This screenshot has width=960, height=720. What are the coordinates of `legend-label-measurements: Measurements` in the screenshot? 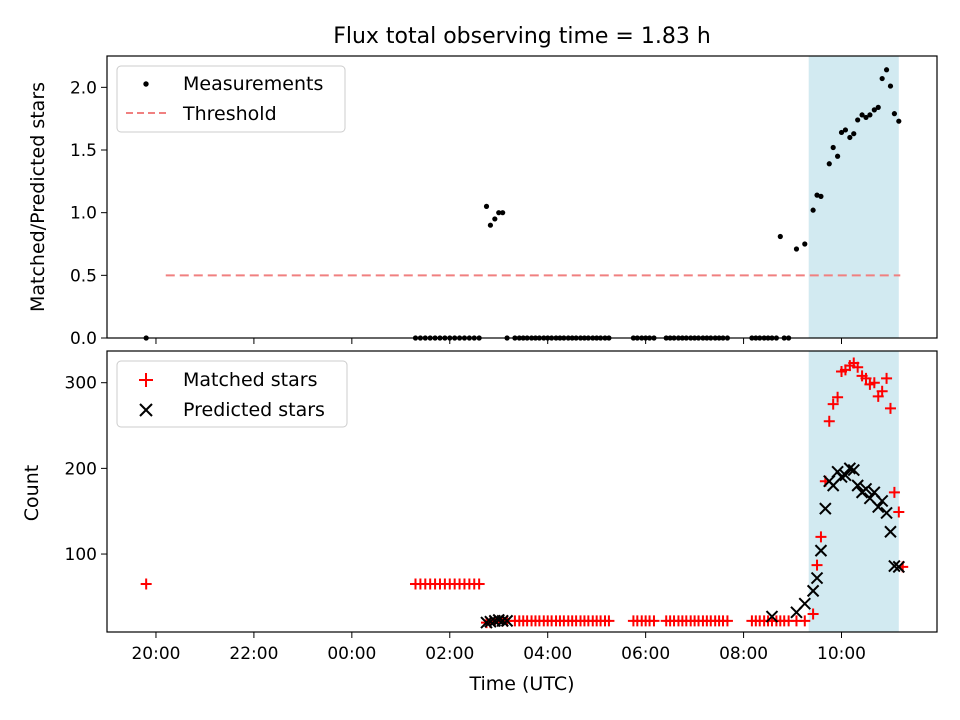 It's located at (253, 84).